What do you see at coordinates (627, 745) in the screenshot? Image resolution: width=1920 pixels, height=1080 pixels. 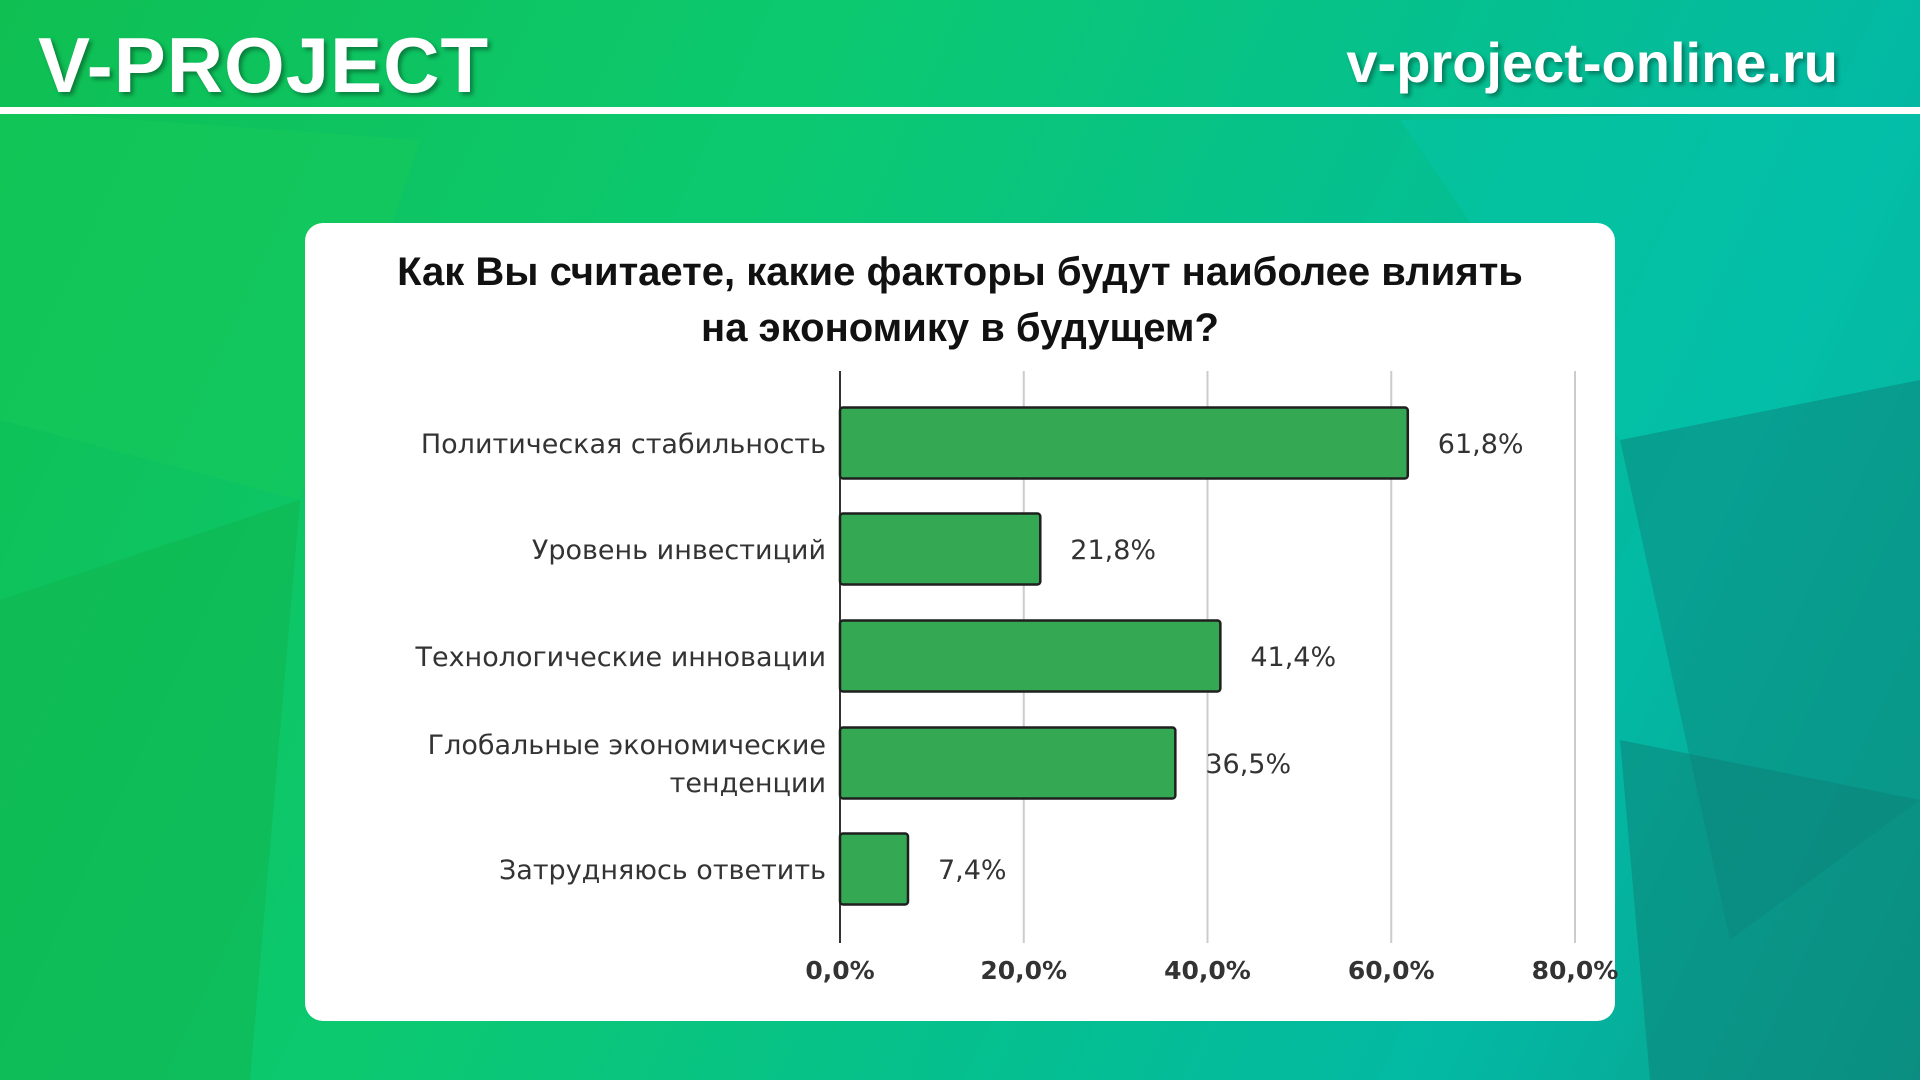 I see `category-label: Глобальные экономические` at bounding box center [627, 745].